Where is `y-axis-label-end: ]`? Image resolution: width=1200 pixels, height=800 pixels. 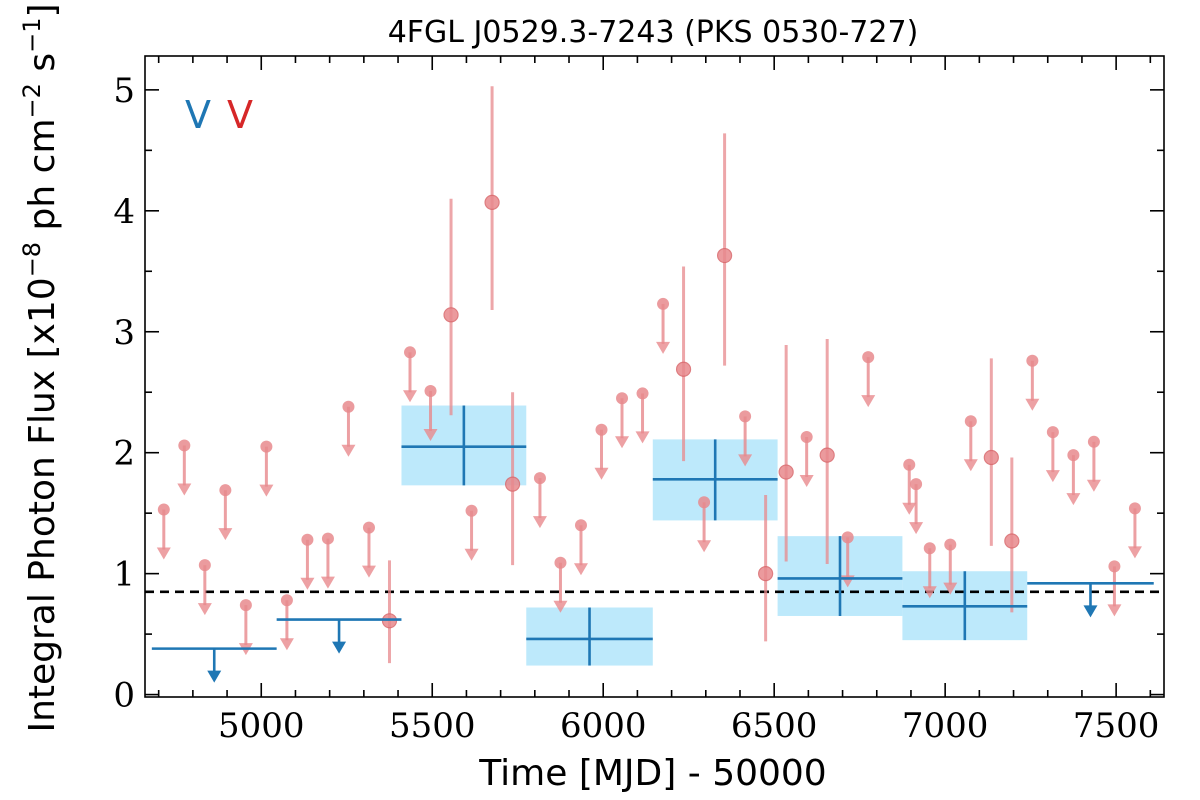 y-axis-label-end: ] is located at coordinates (42, 10).